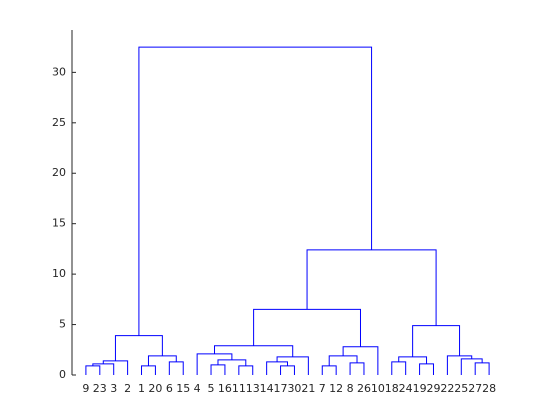 This screenshot has width=560, height=420. What do you see at coordinates (461, 388) in the screenshot?
I see `leaf-label: 25` at bounding box center [461, 388].